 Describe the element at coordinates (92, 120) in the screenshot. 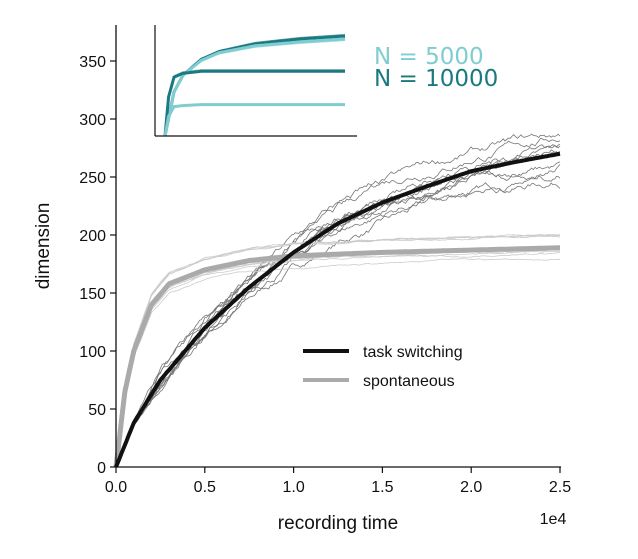

I see `y-tick-label: 300` at that location.